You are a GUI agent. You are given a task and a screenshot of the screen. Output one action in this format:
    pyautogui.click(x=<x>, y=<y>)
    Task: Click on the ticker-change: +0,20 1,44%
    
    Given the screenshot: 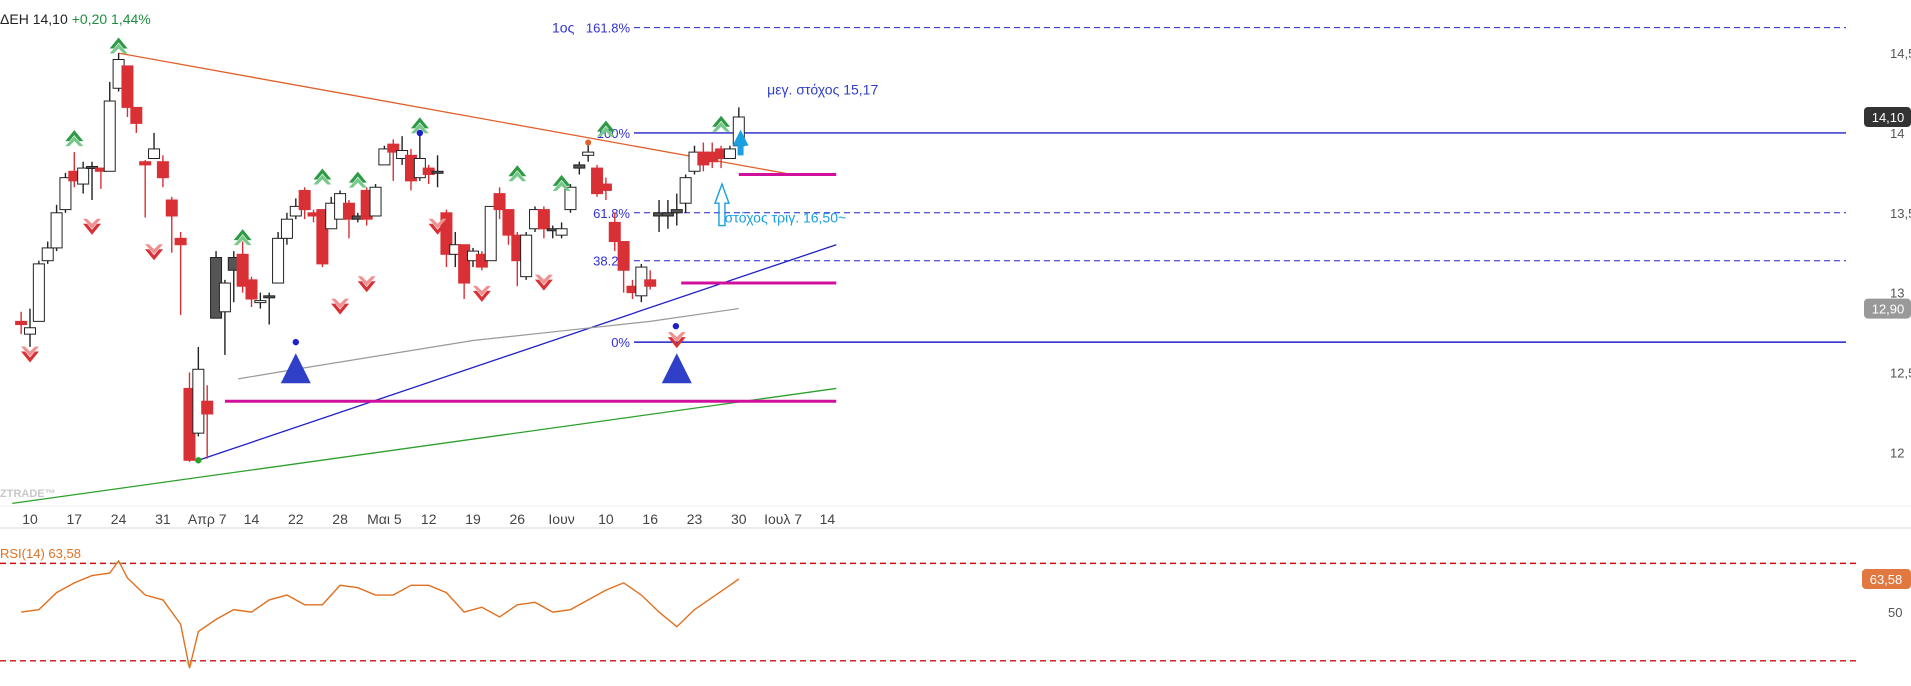 What is the action you would take?
    pyautogui.click(x=111, y=19)
    